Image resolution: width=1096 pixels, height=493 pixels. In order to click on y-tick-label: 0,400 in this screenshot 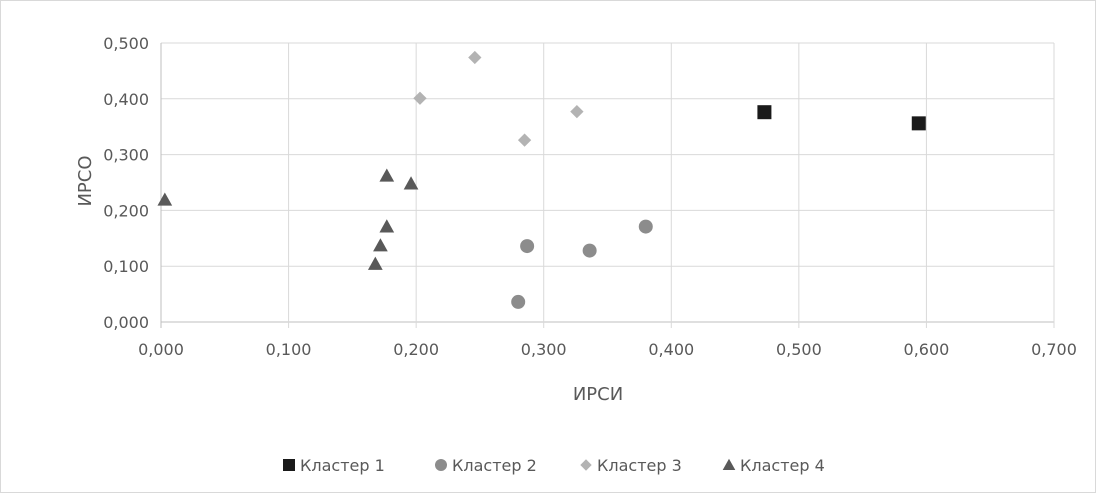, I will do `click(126, 99)`.